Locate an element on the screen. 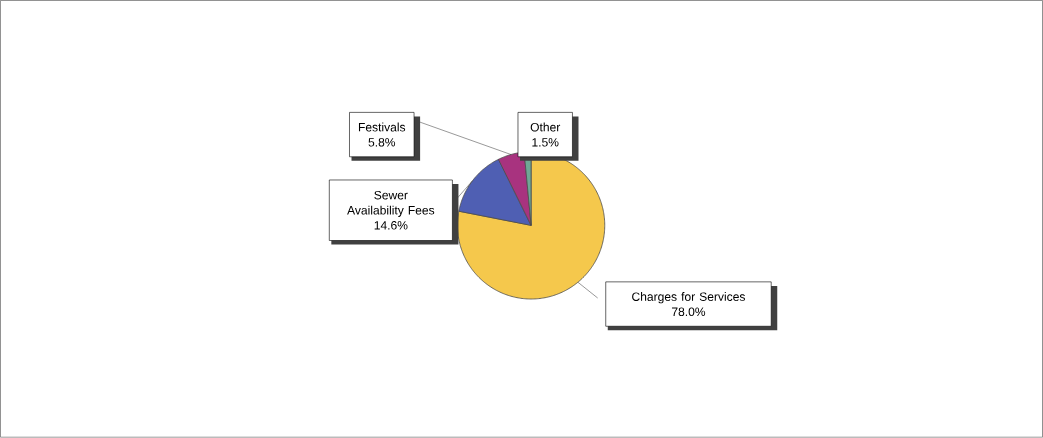 Image resolution: width=1043 pixels, height=438 pixels. data-label: 78.0% is located at coordinates (688, 312).